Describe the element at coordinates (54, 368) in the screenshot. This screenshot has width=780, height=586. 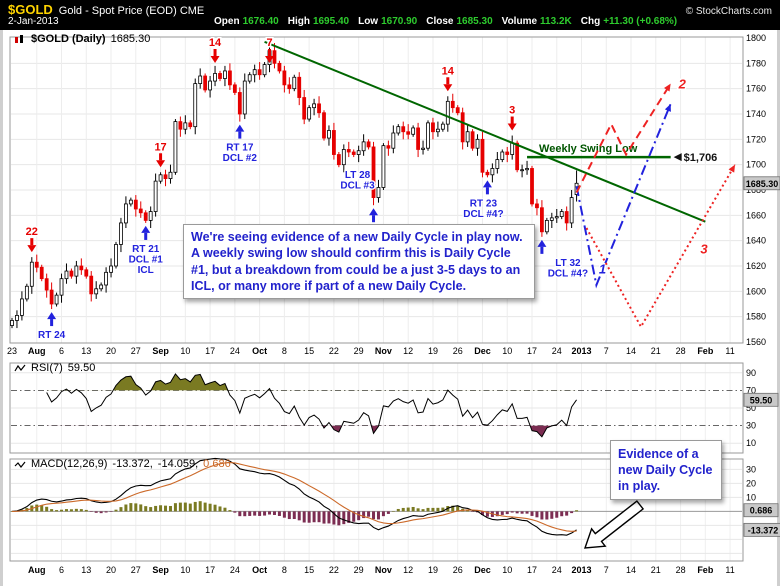
I see `rsi-title: RSI(7) 59.50` at that location.